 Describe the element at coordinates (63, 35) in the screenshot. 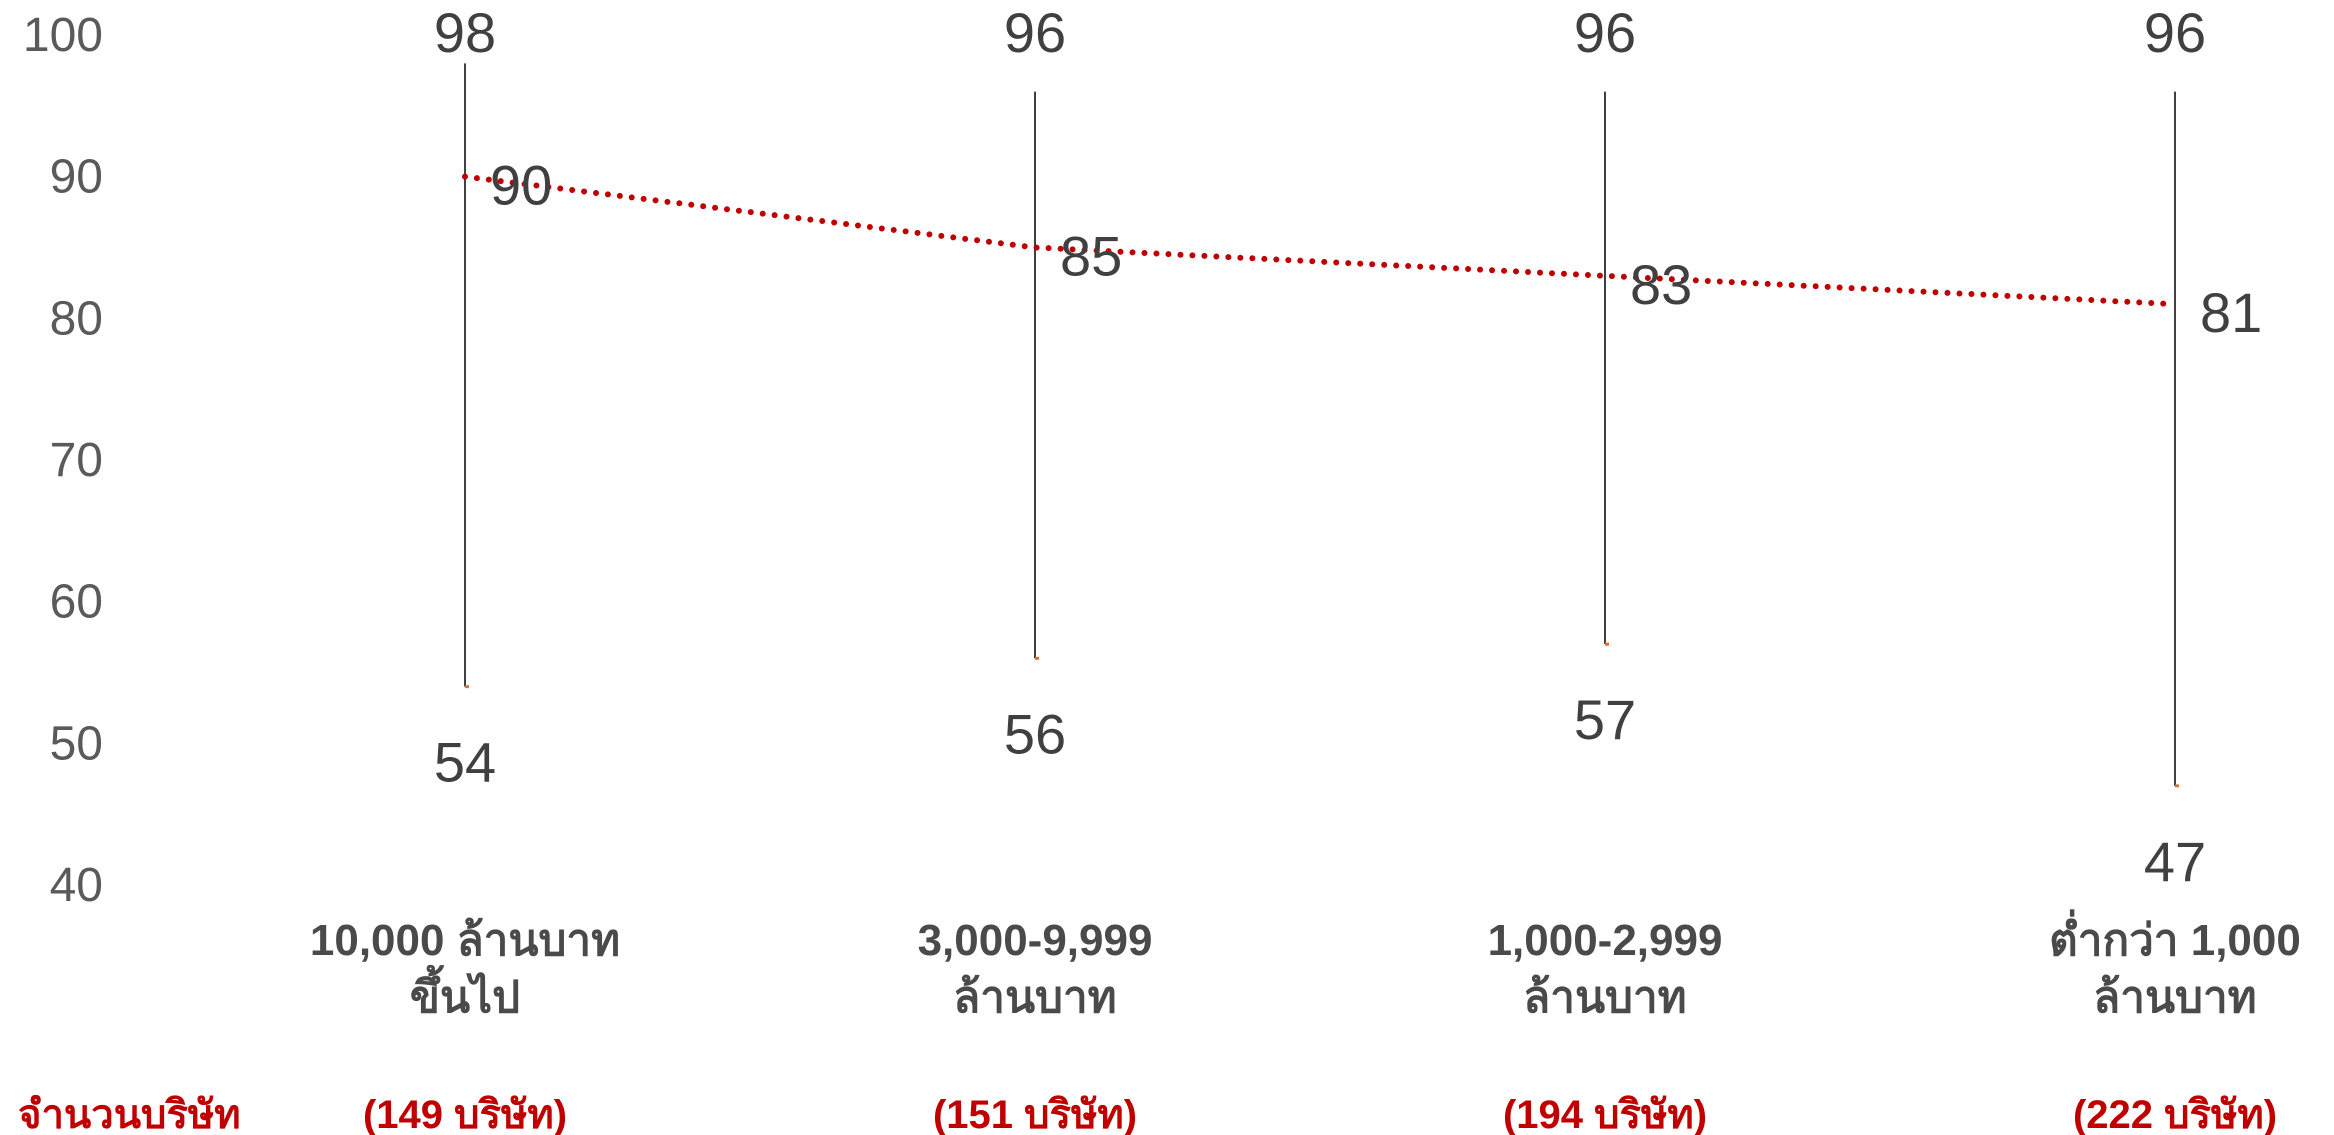

I see `y-tick-label: 100` at that location.